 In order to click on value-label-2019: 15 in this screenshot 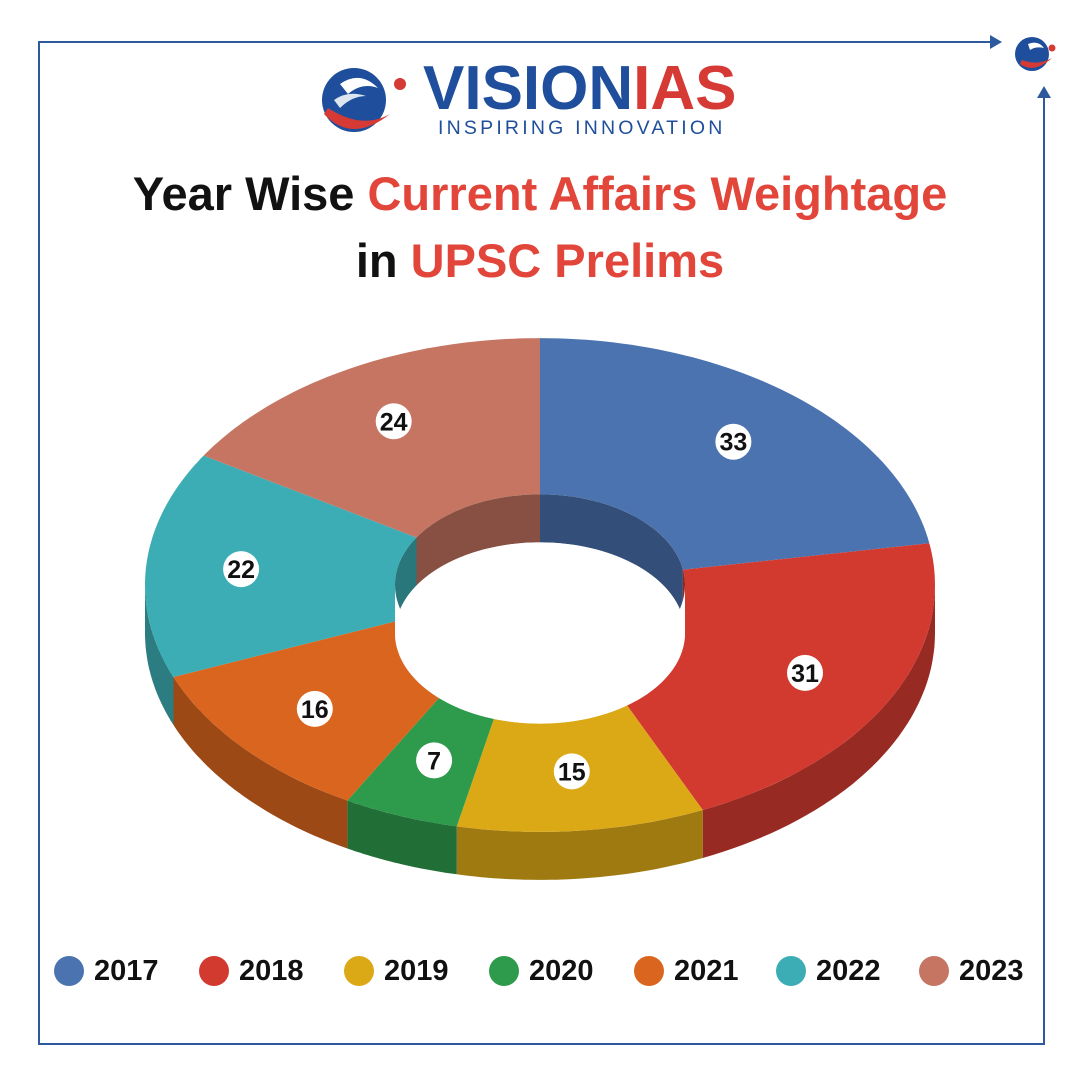, I will do `click(572, 772)`.